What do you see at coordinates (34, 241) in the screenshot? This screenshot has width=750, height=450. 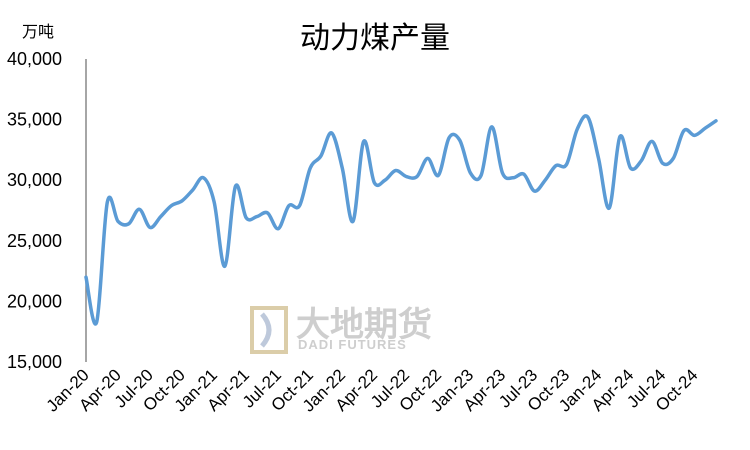 I see `y-tick-label: 25,000` at bounding box center [34, 241].